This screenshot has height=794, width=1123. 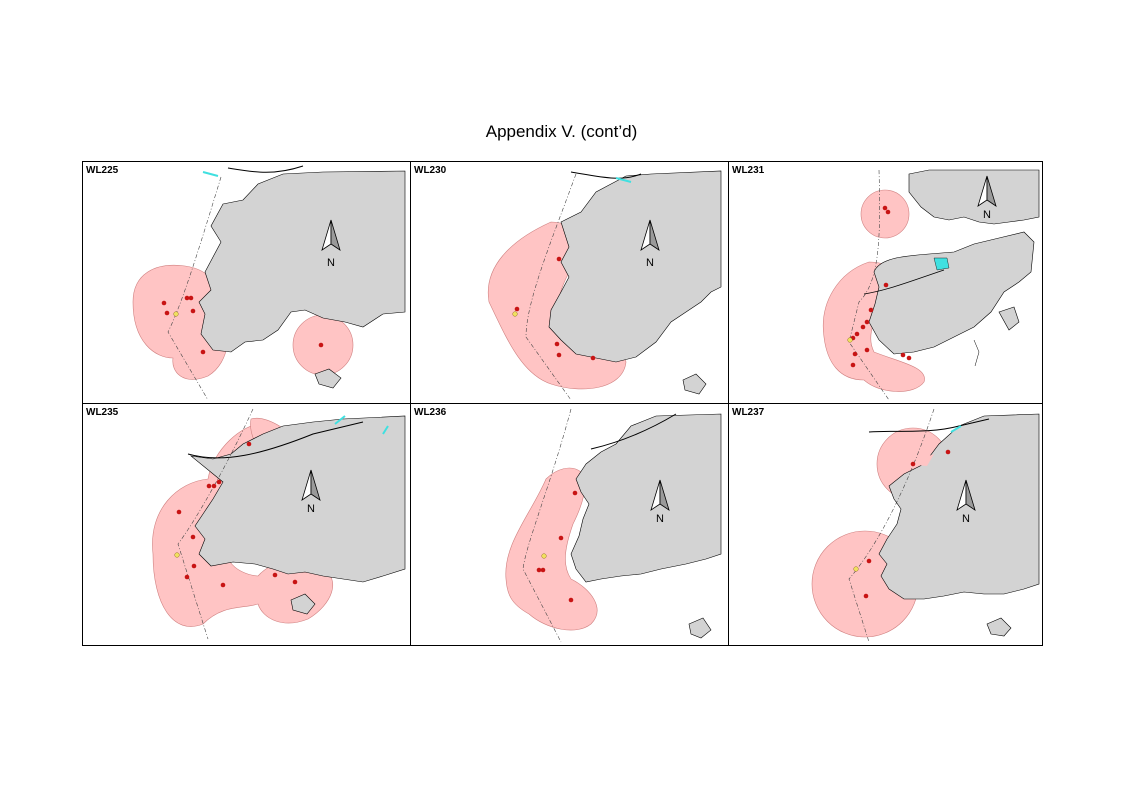 I want to click on panel-label: WL236, so click(x=430, y=412).